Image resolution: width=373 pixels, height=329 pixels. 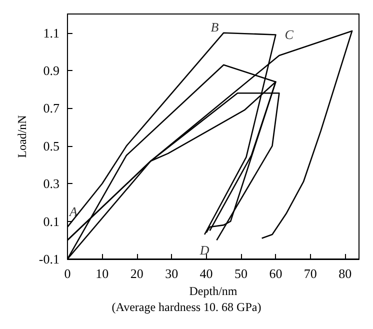 I want to click on y-tick-label: 1.1, so click(x=51, y=32).